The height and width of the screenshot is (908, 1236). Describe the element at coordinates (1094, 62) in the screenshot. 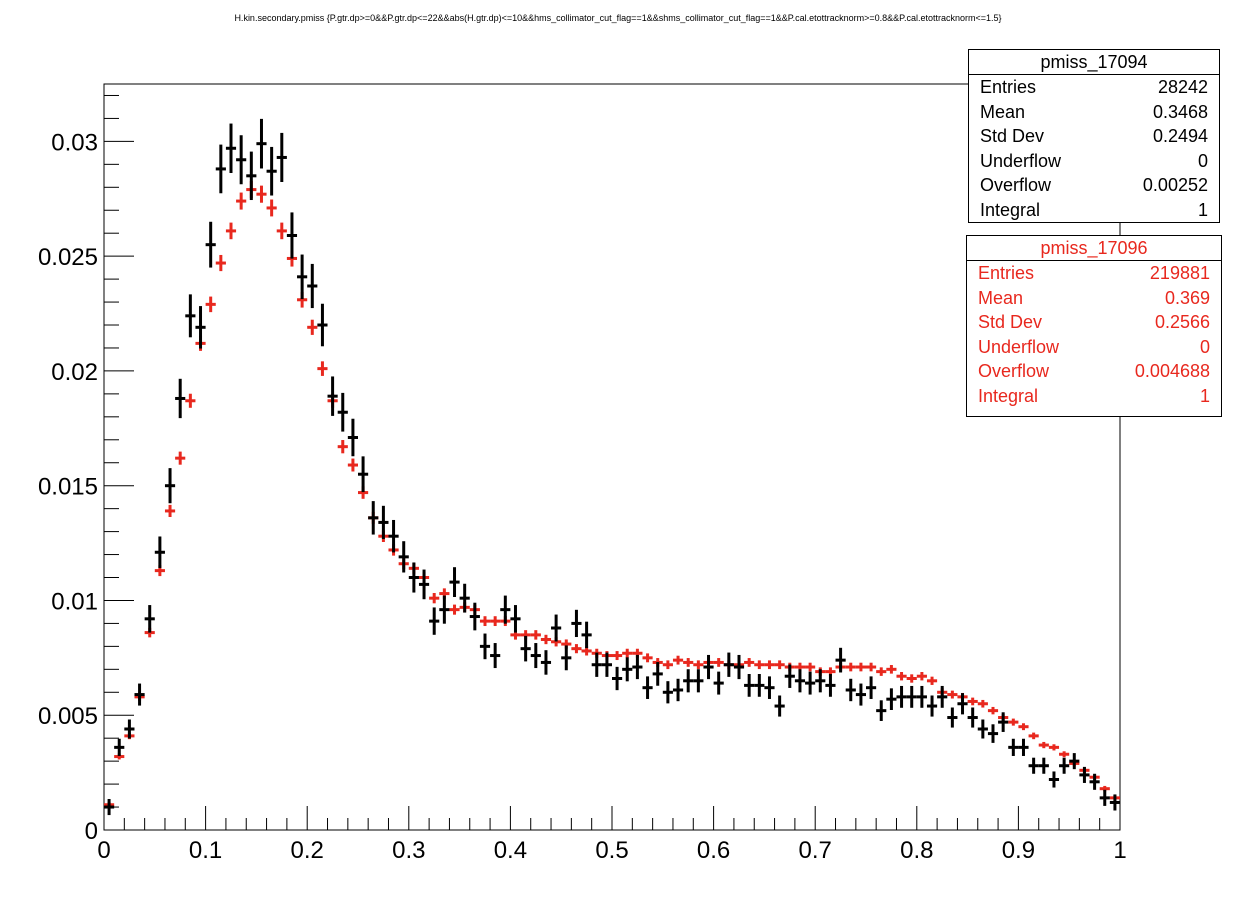

I see `stats-box-title: pmiss_17094` at that location.